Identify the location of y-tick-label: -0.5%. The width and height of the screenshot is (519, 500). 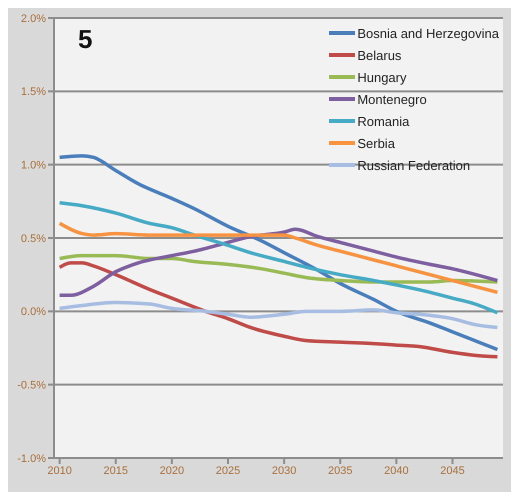
(31, 386).